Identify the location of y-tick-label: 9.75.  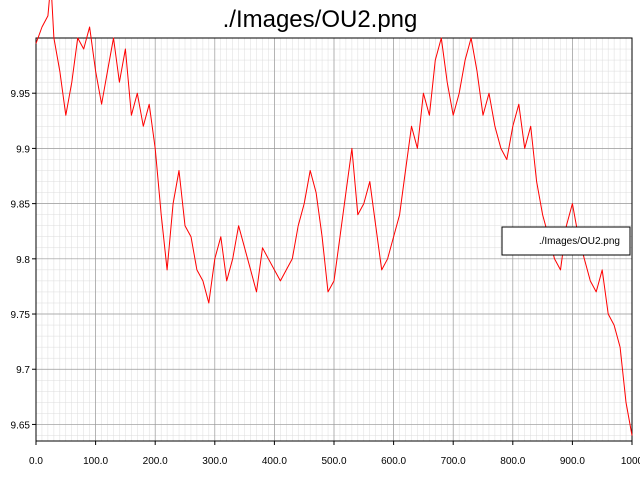
(21, 315).